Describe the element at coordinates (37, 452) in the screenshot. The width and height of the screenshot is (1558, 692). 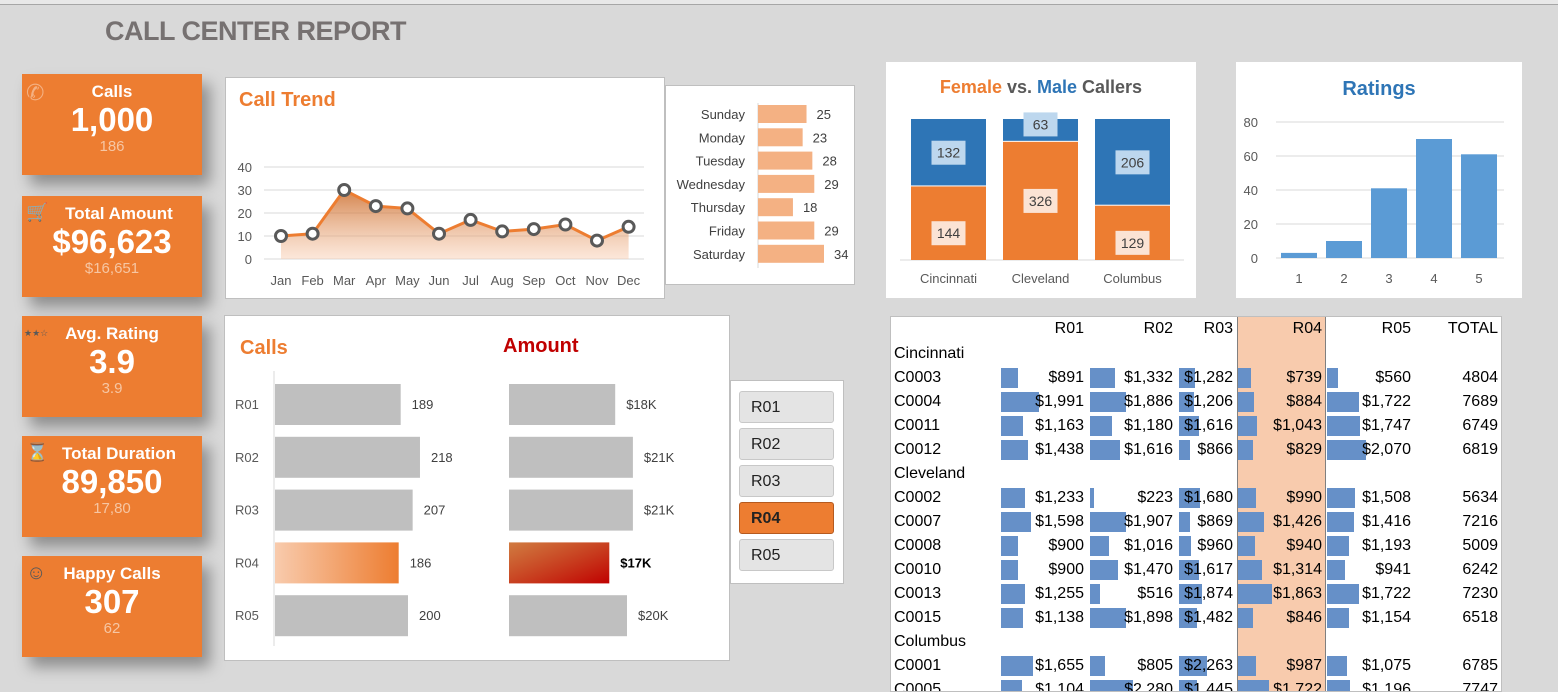
I see `hourglass-icon: ⌛` at that location.